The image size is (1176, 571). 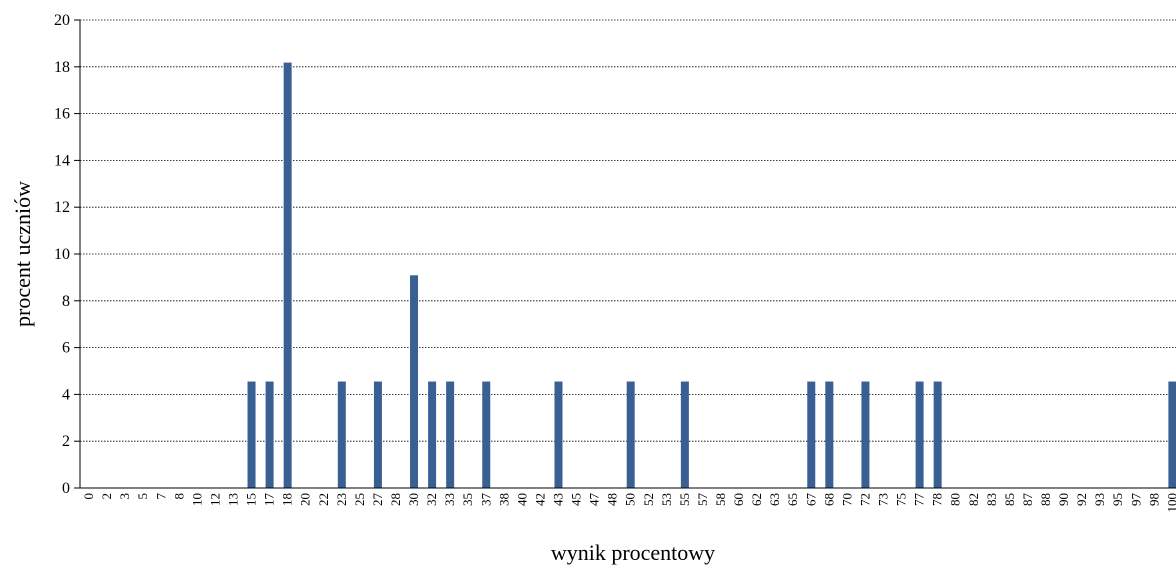 What do you see at coordinates (1170, 503) in the screenshot?
I see `x-tick-label: 100` at bounding box center [1170, 503].